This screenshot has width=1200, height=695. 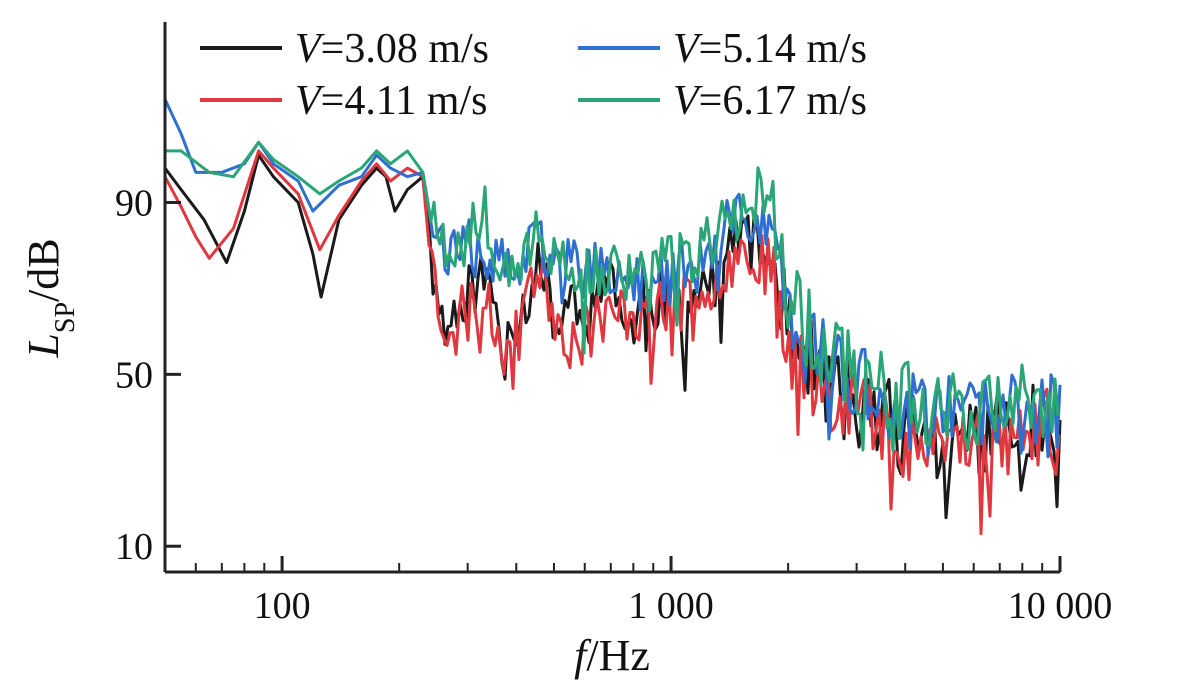 I want to click on x-tick-label-1: 1 000, so click(x=671, y=606).